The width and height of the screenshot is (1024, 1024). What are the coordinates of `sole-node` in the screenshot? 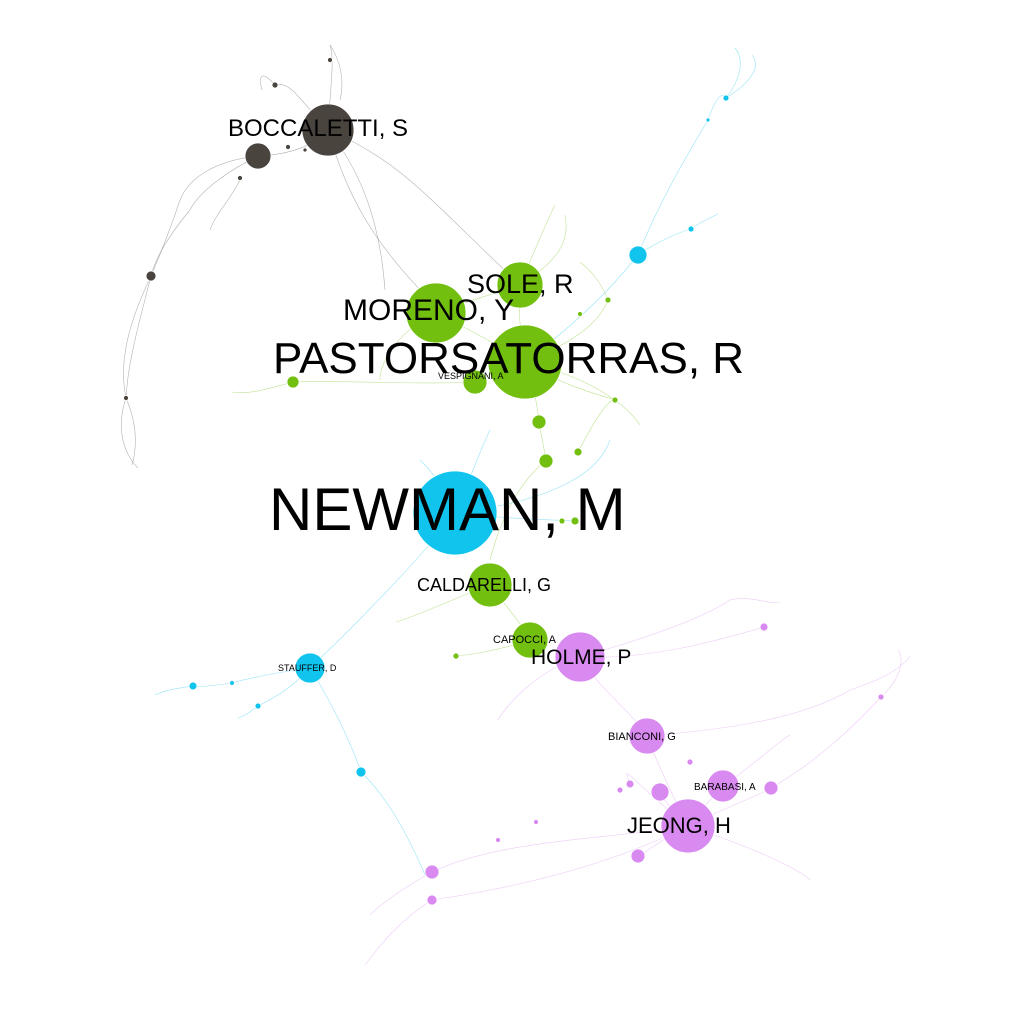 It's located at (520, 285).